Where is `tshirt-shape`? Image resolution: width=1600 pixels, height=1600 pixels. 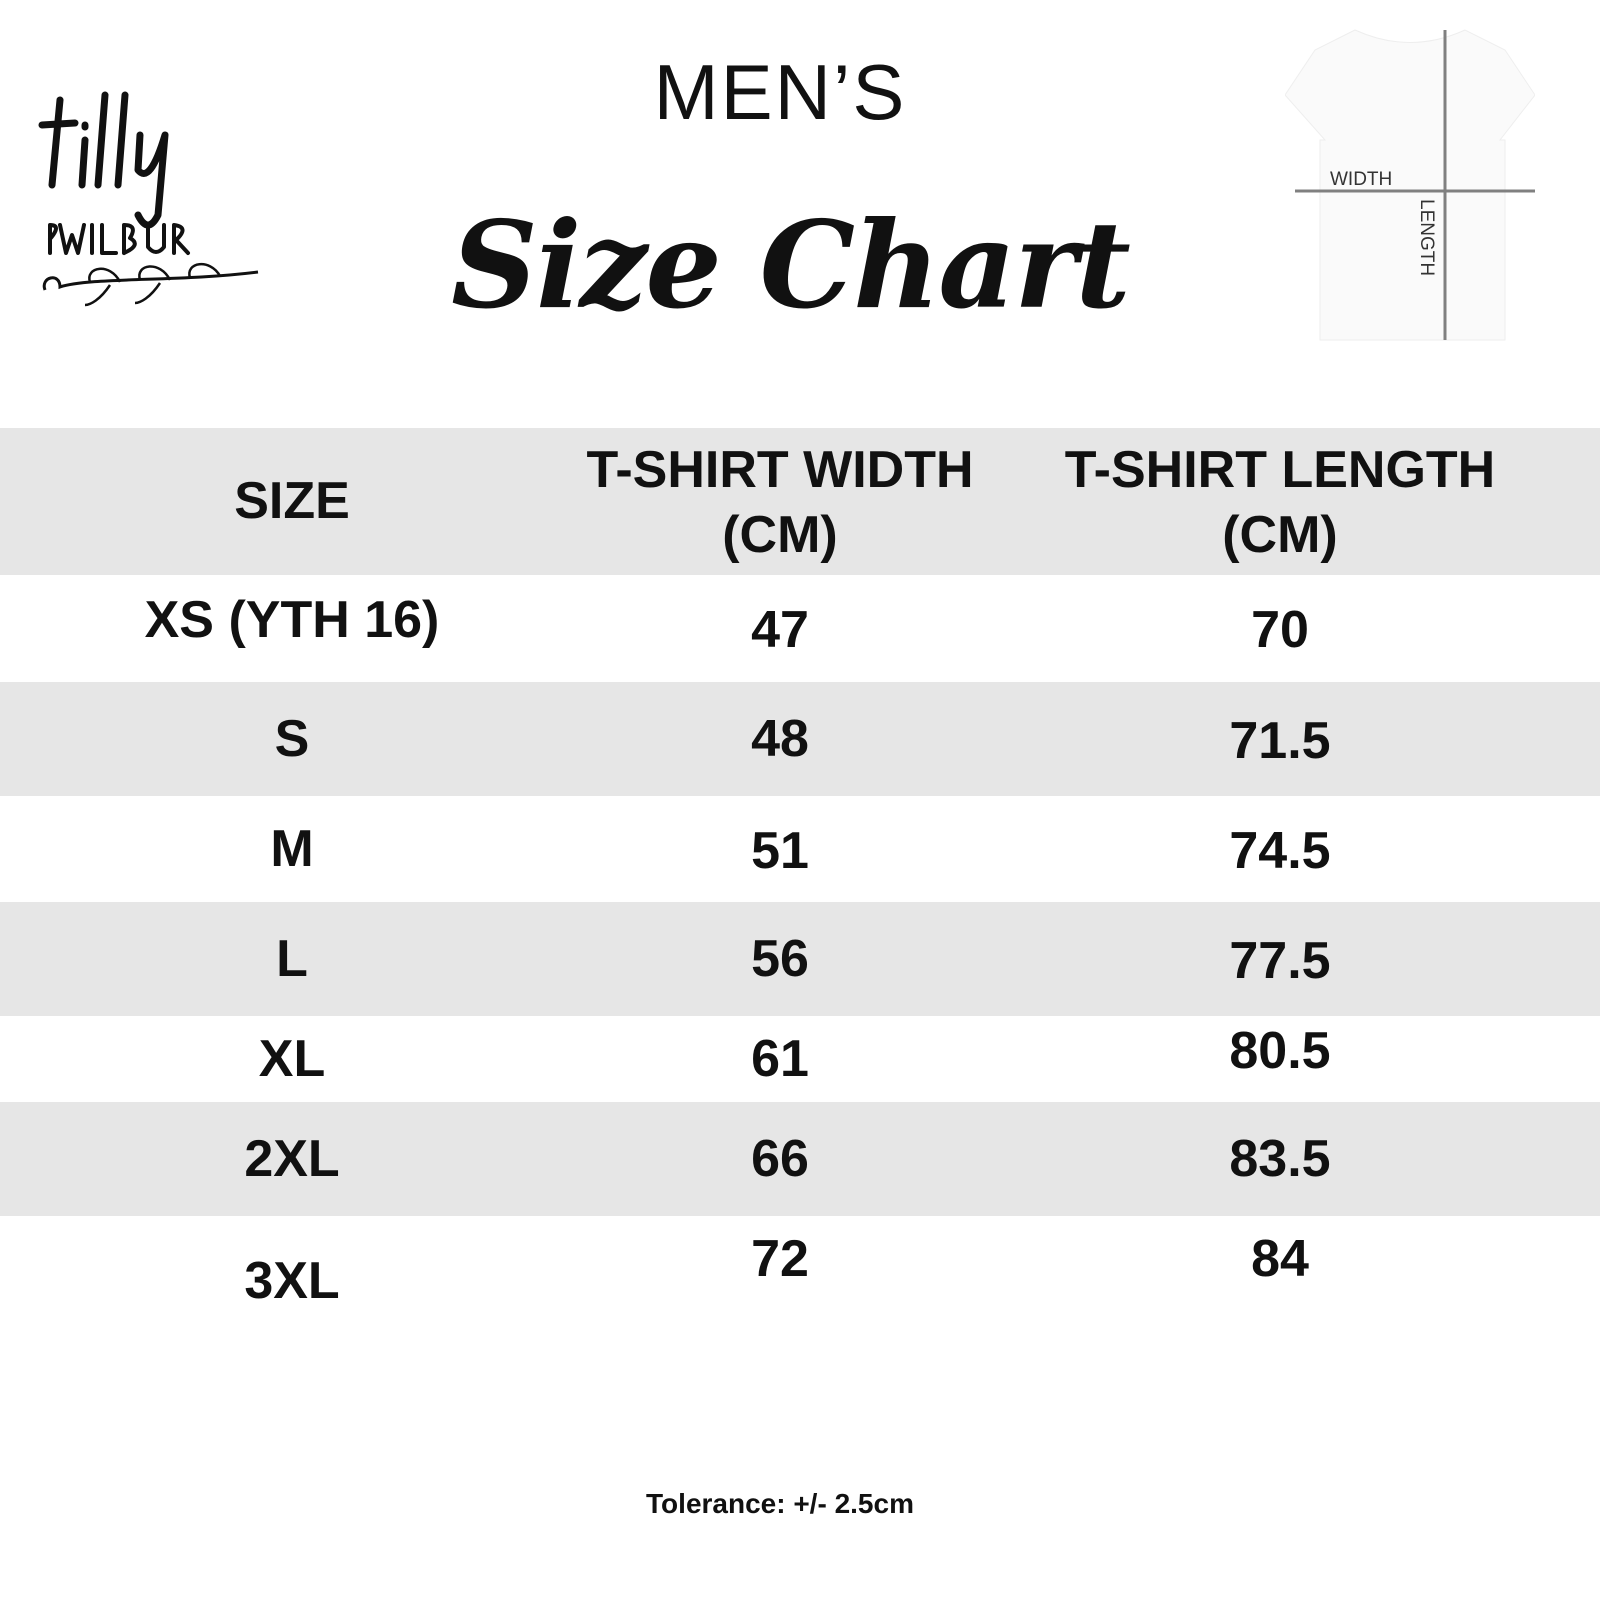
tshirt-shape is located at coordinates (1410, 185).